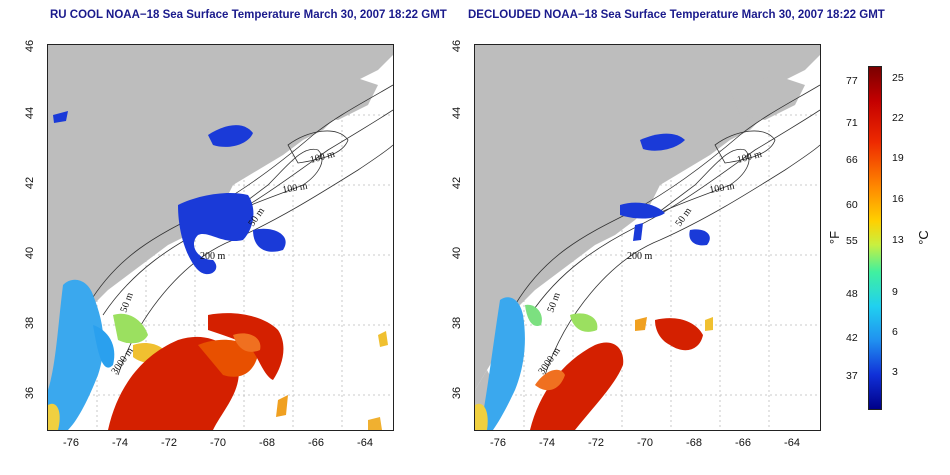 This screenshot has width=950, height=475. I want to click on fahrenheit-unit-label: °F, so click(835, 237).